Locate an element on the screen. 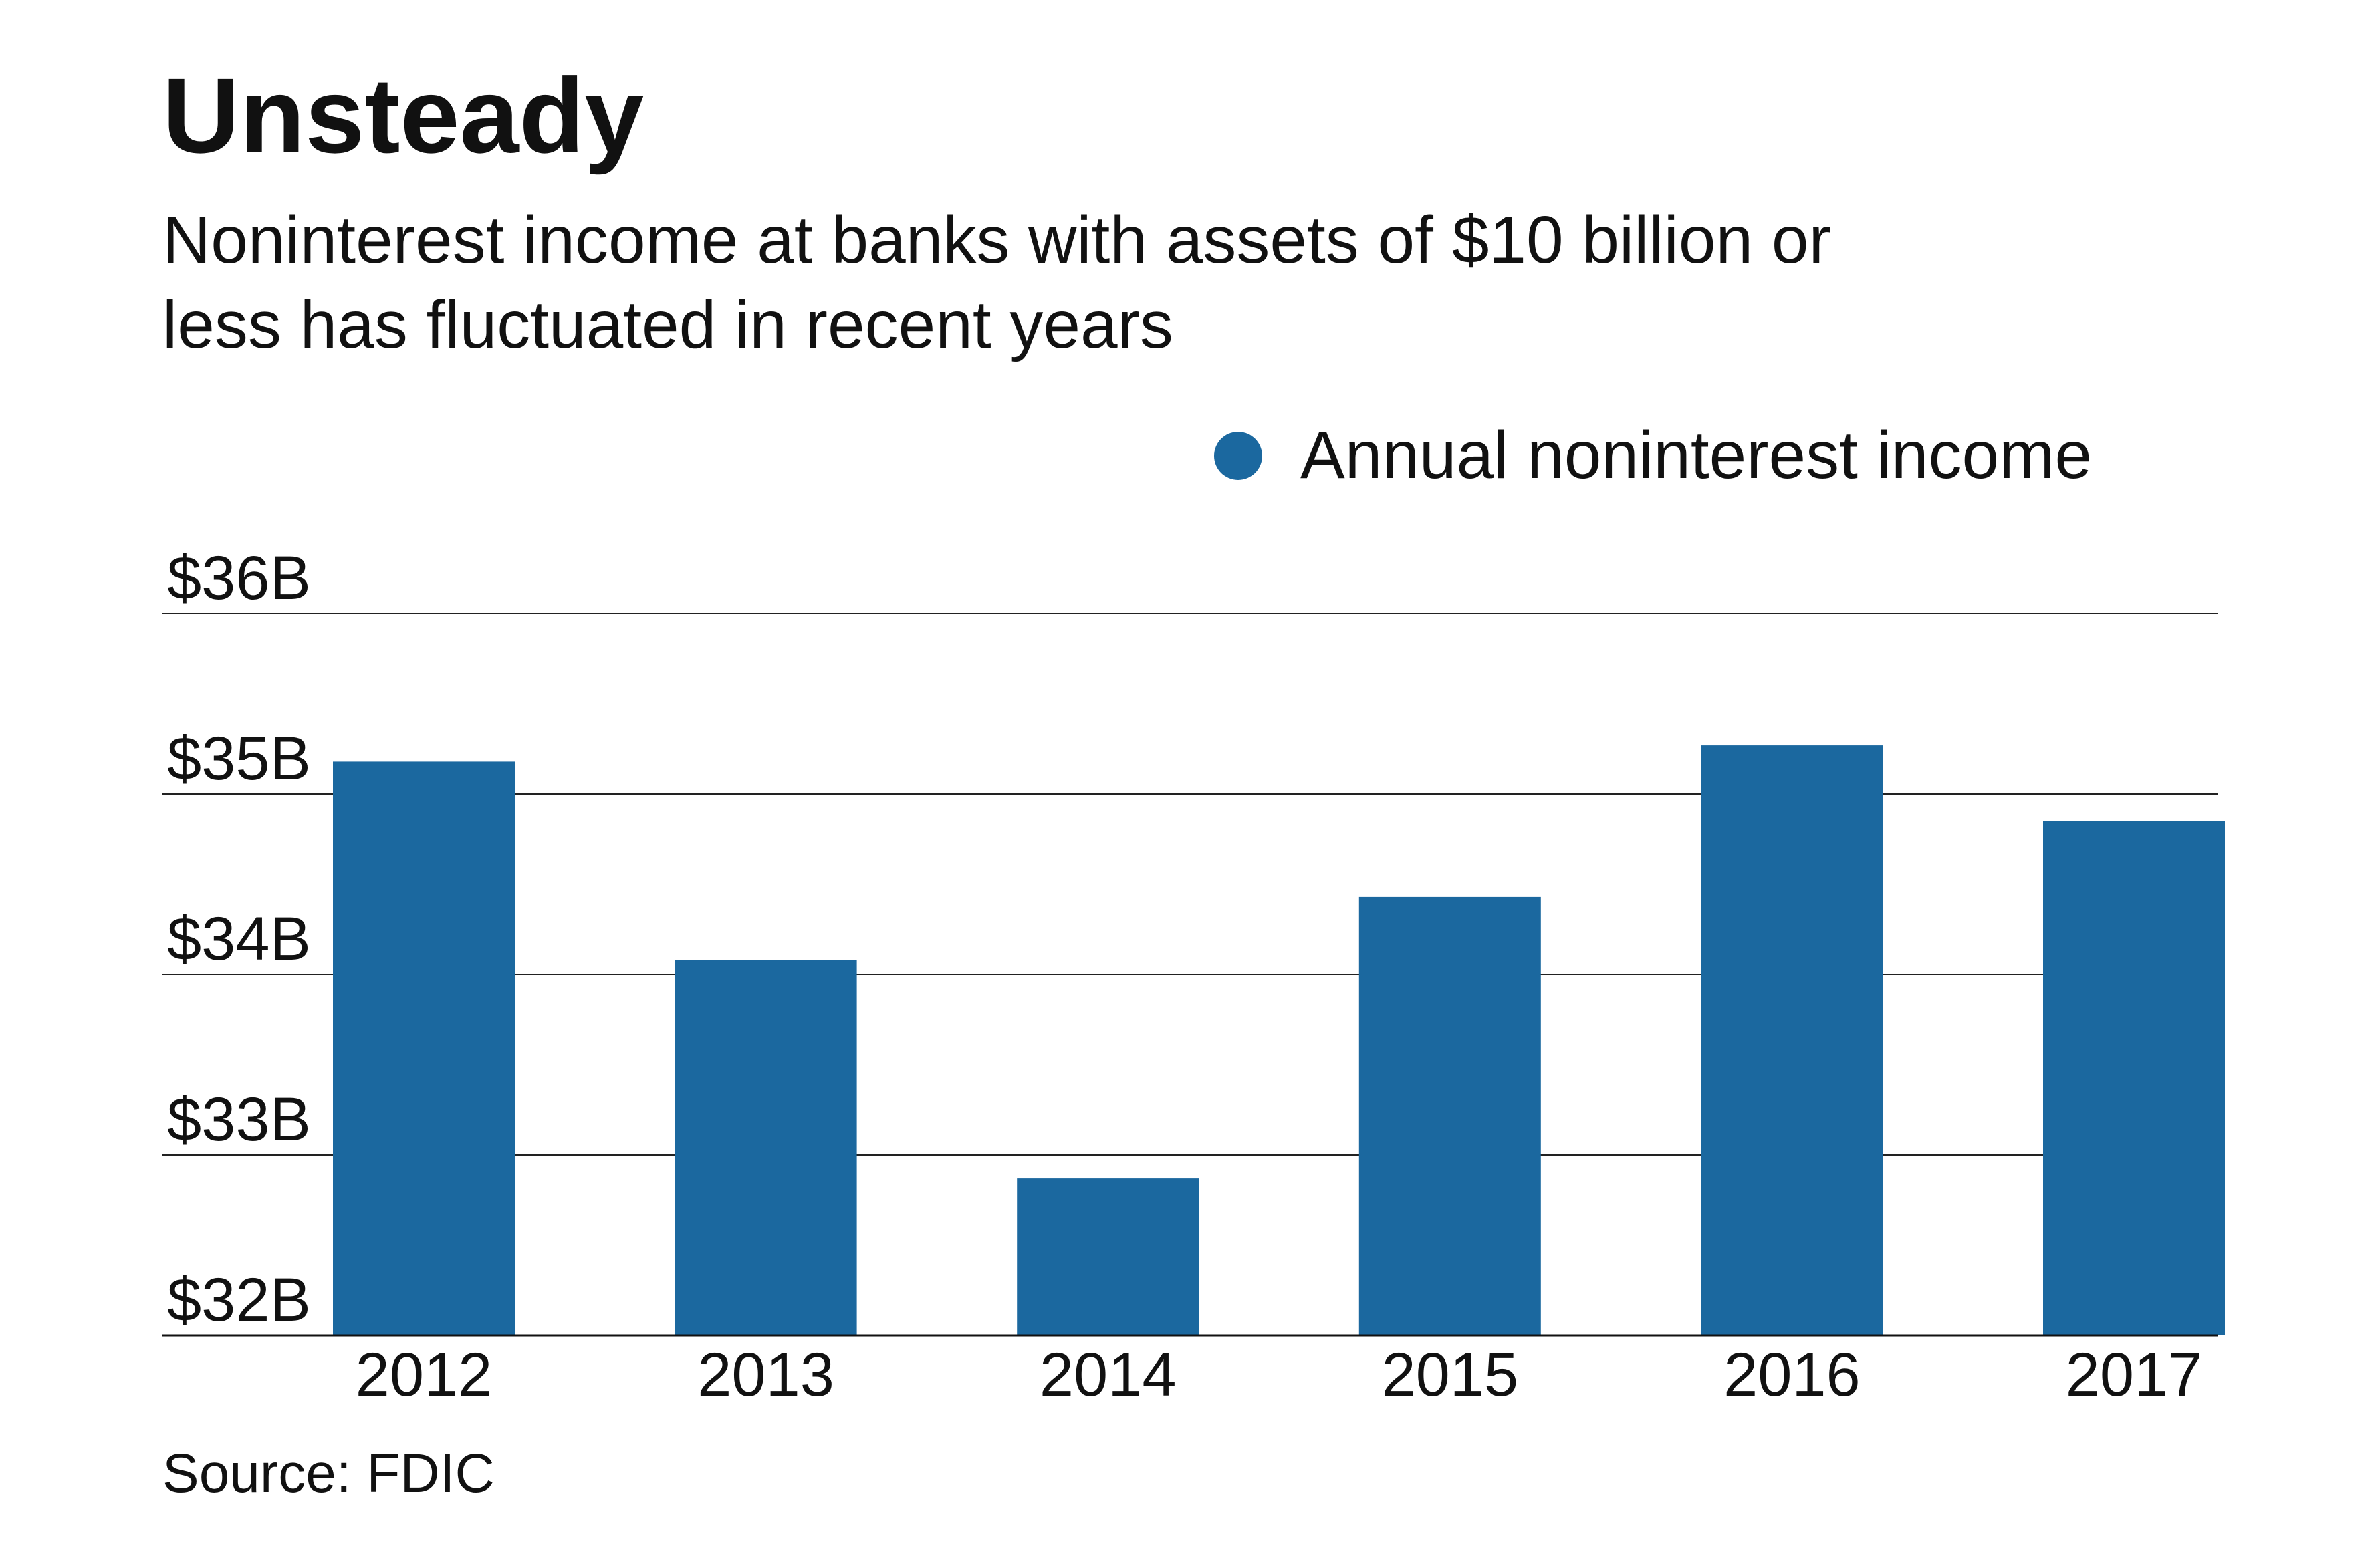 The width and height of the screenshot is (2380, 1554). chart-title: Unsteady is located at coordinates (403, 115).